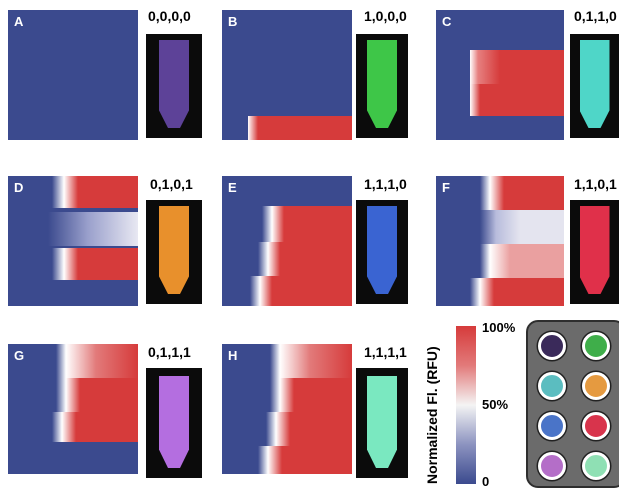  I want to click on colorbar-title: Normalized Fl. (RFU), so click(432, 415).